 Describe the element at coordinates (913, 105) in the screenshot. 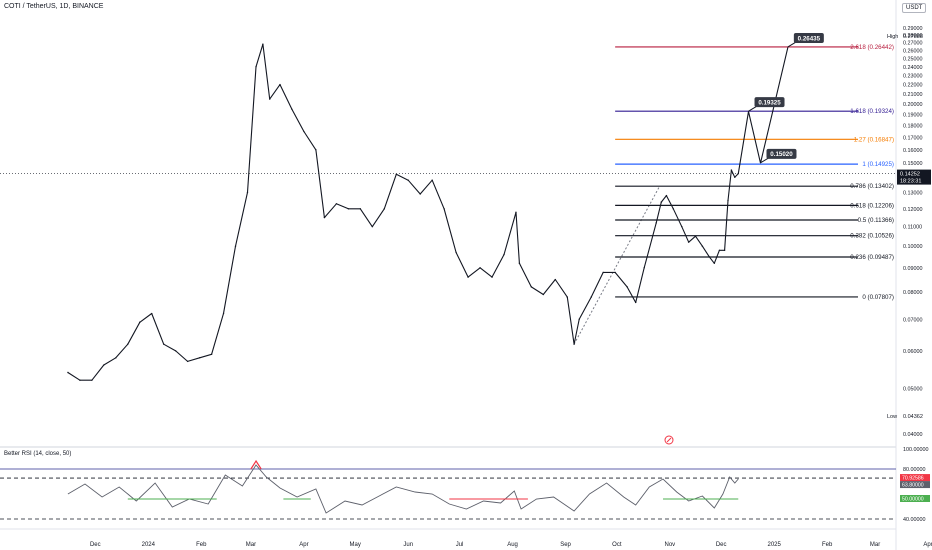

I see `price-tick-label: 0.20000` at that location.